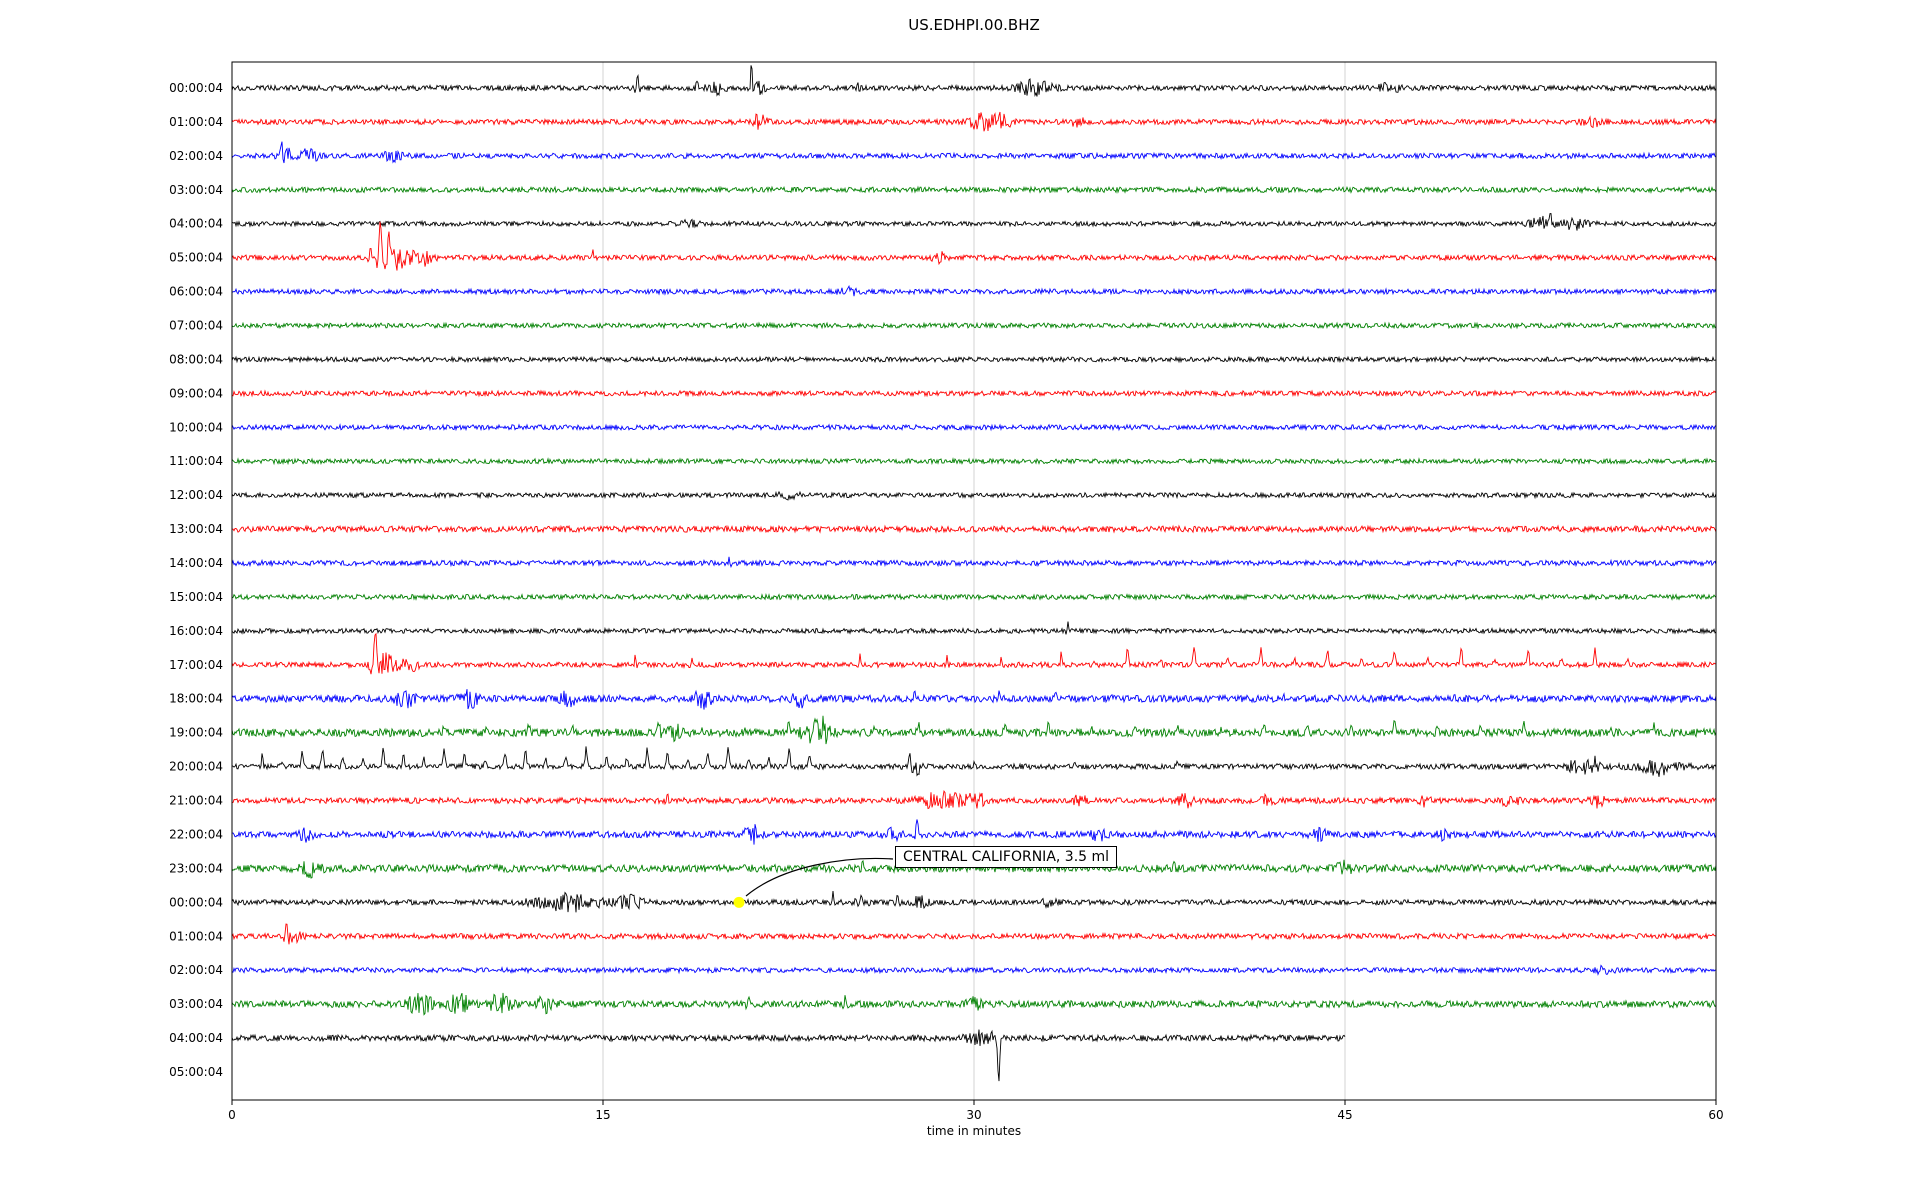 This screenshot has width=1920, height=1200. What do you see at coordinates (196, 326) in the screenshot?
I see `row-label: 07:00:04` at bounding box center [196, 326].